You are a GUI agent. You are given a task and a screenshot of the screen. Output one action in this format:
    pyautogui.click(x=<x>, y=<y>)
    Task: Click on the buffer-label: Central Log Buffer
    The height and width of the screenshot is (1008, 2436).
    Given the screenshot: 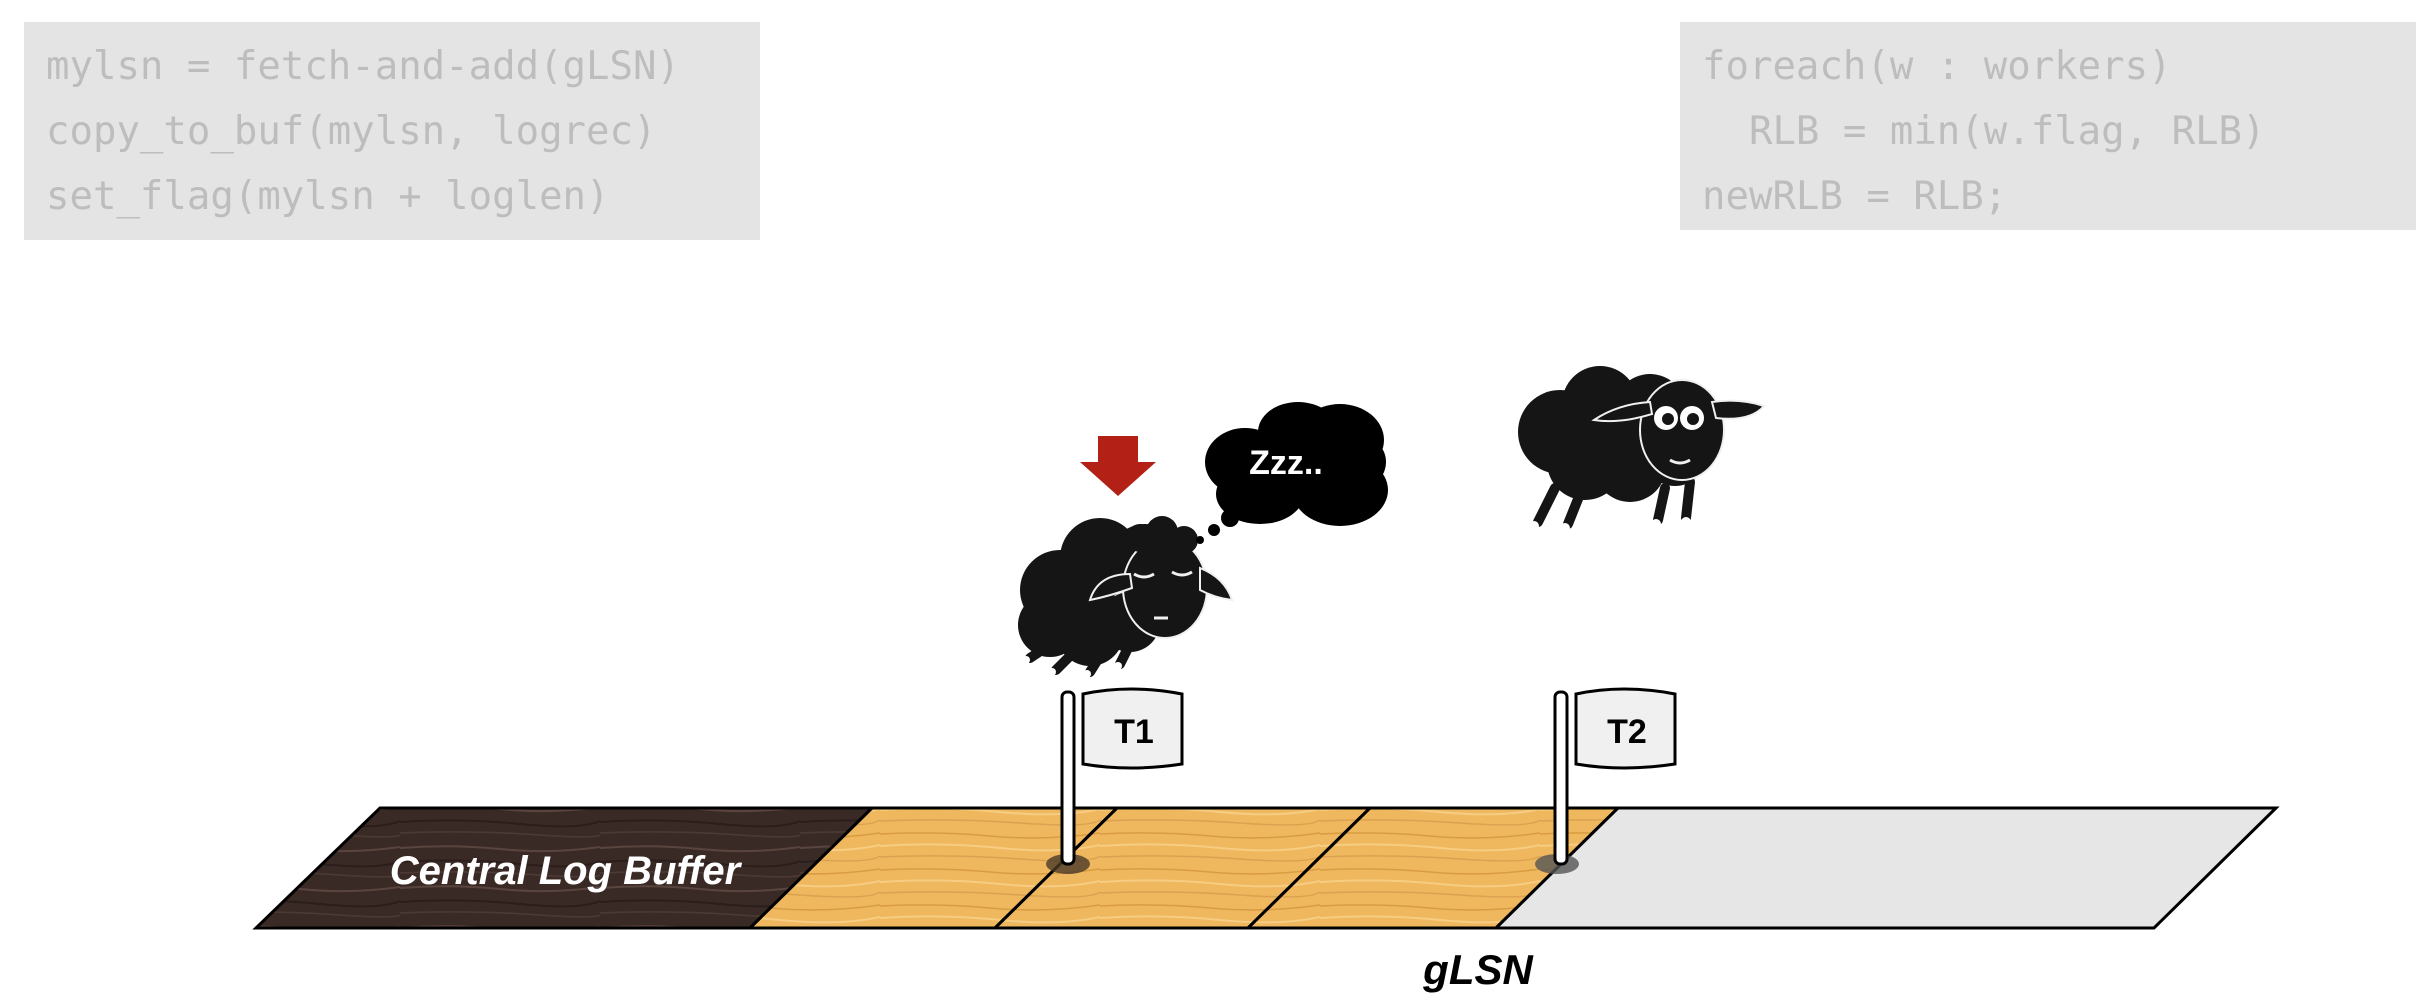 What is the action you would take?
    pyautogui.click(x=566, y=871)
    